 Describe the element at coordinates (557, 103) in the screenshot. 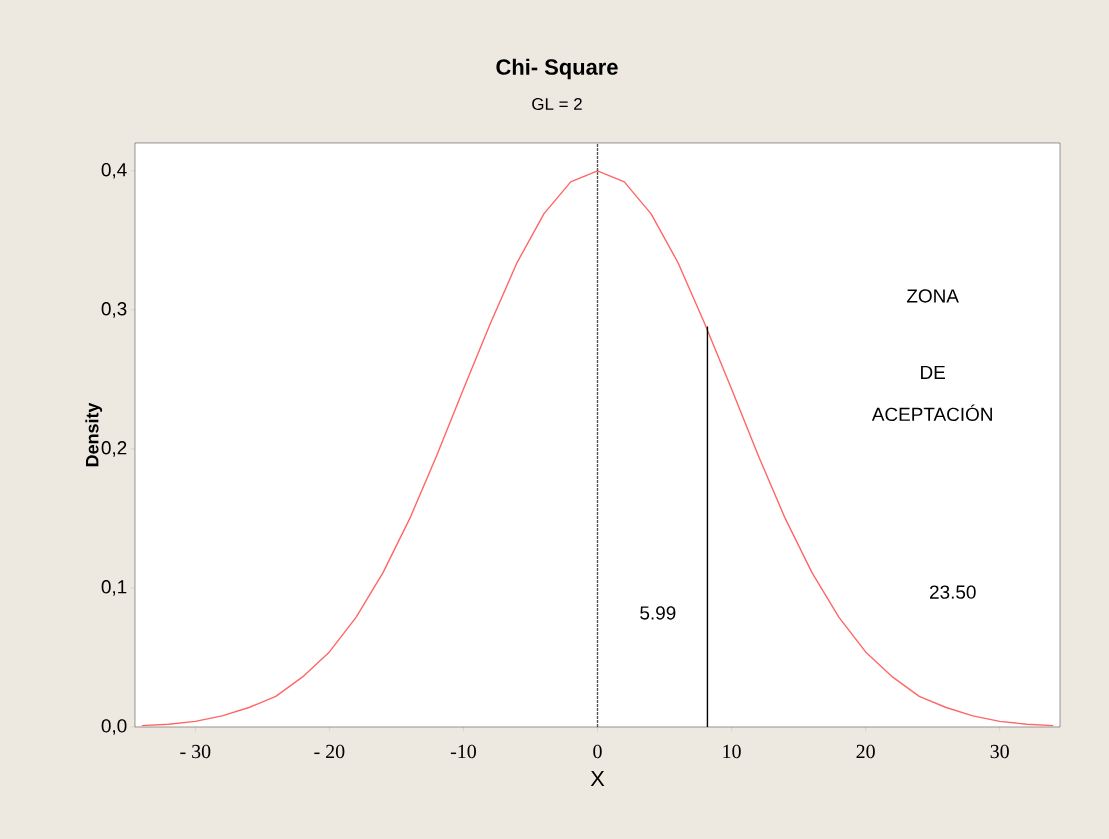

I see `chart-subtitle: GL = 2` at that location.